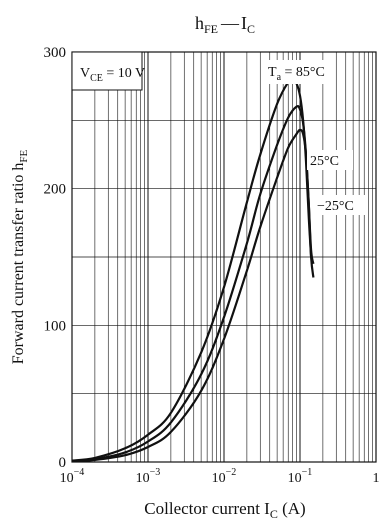  What do you see at coordinates (316, 137) in the screenshot?
I see `series-labels: Ta = 85°C 25°C −25°C` at bounding box center [316, 137].